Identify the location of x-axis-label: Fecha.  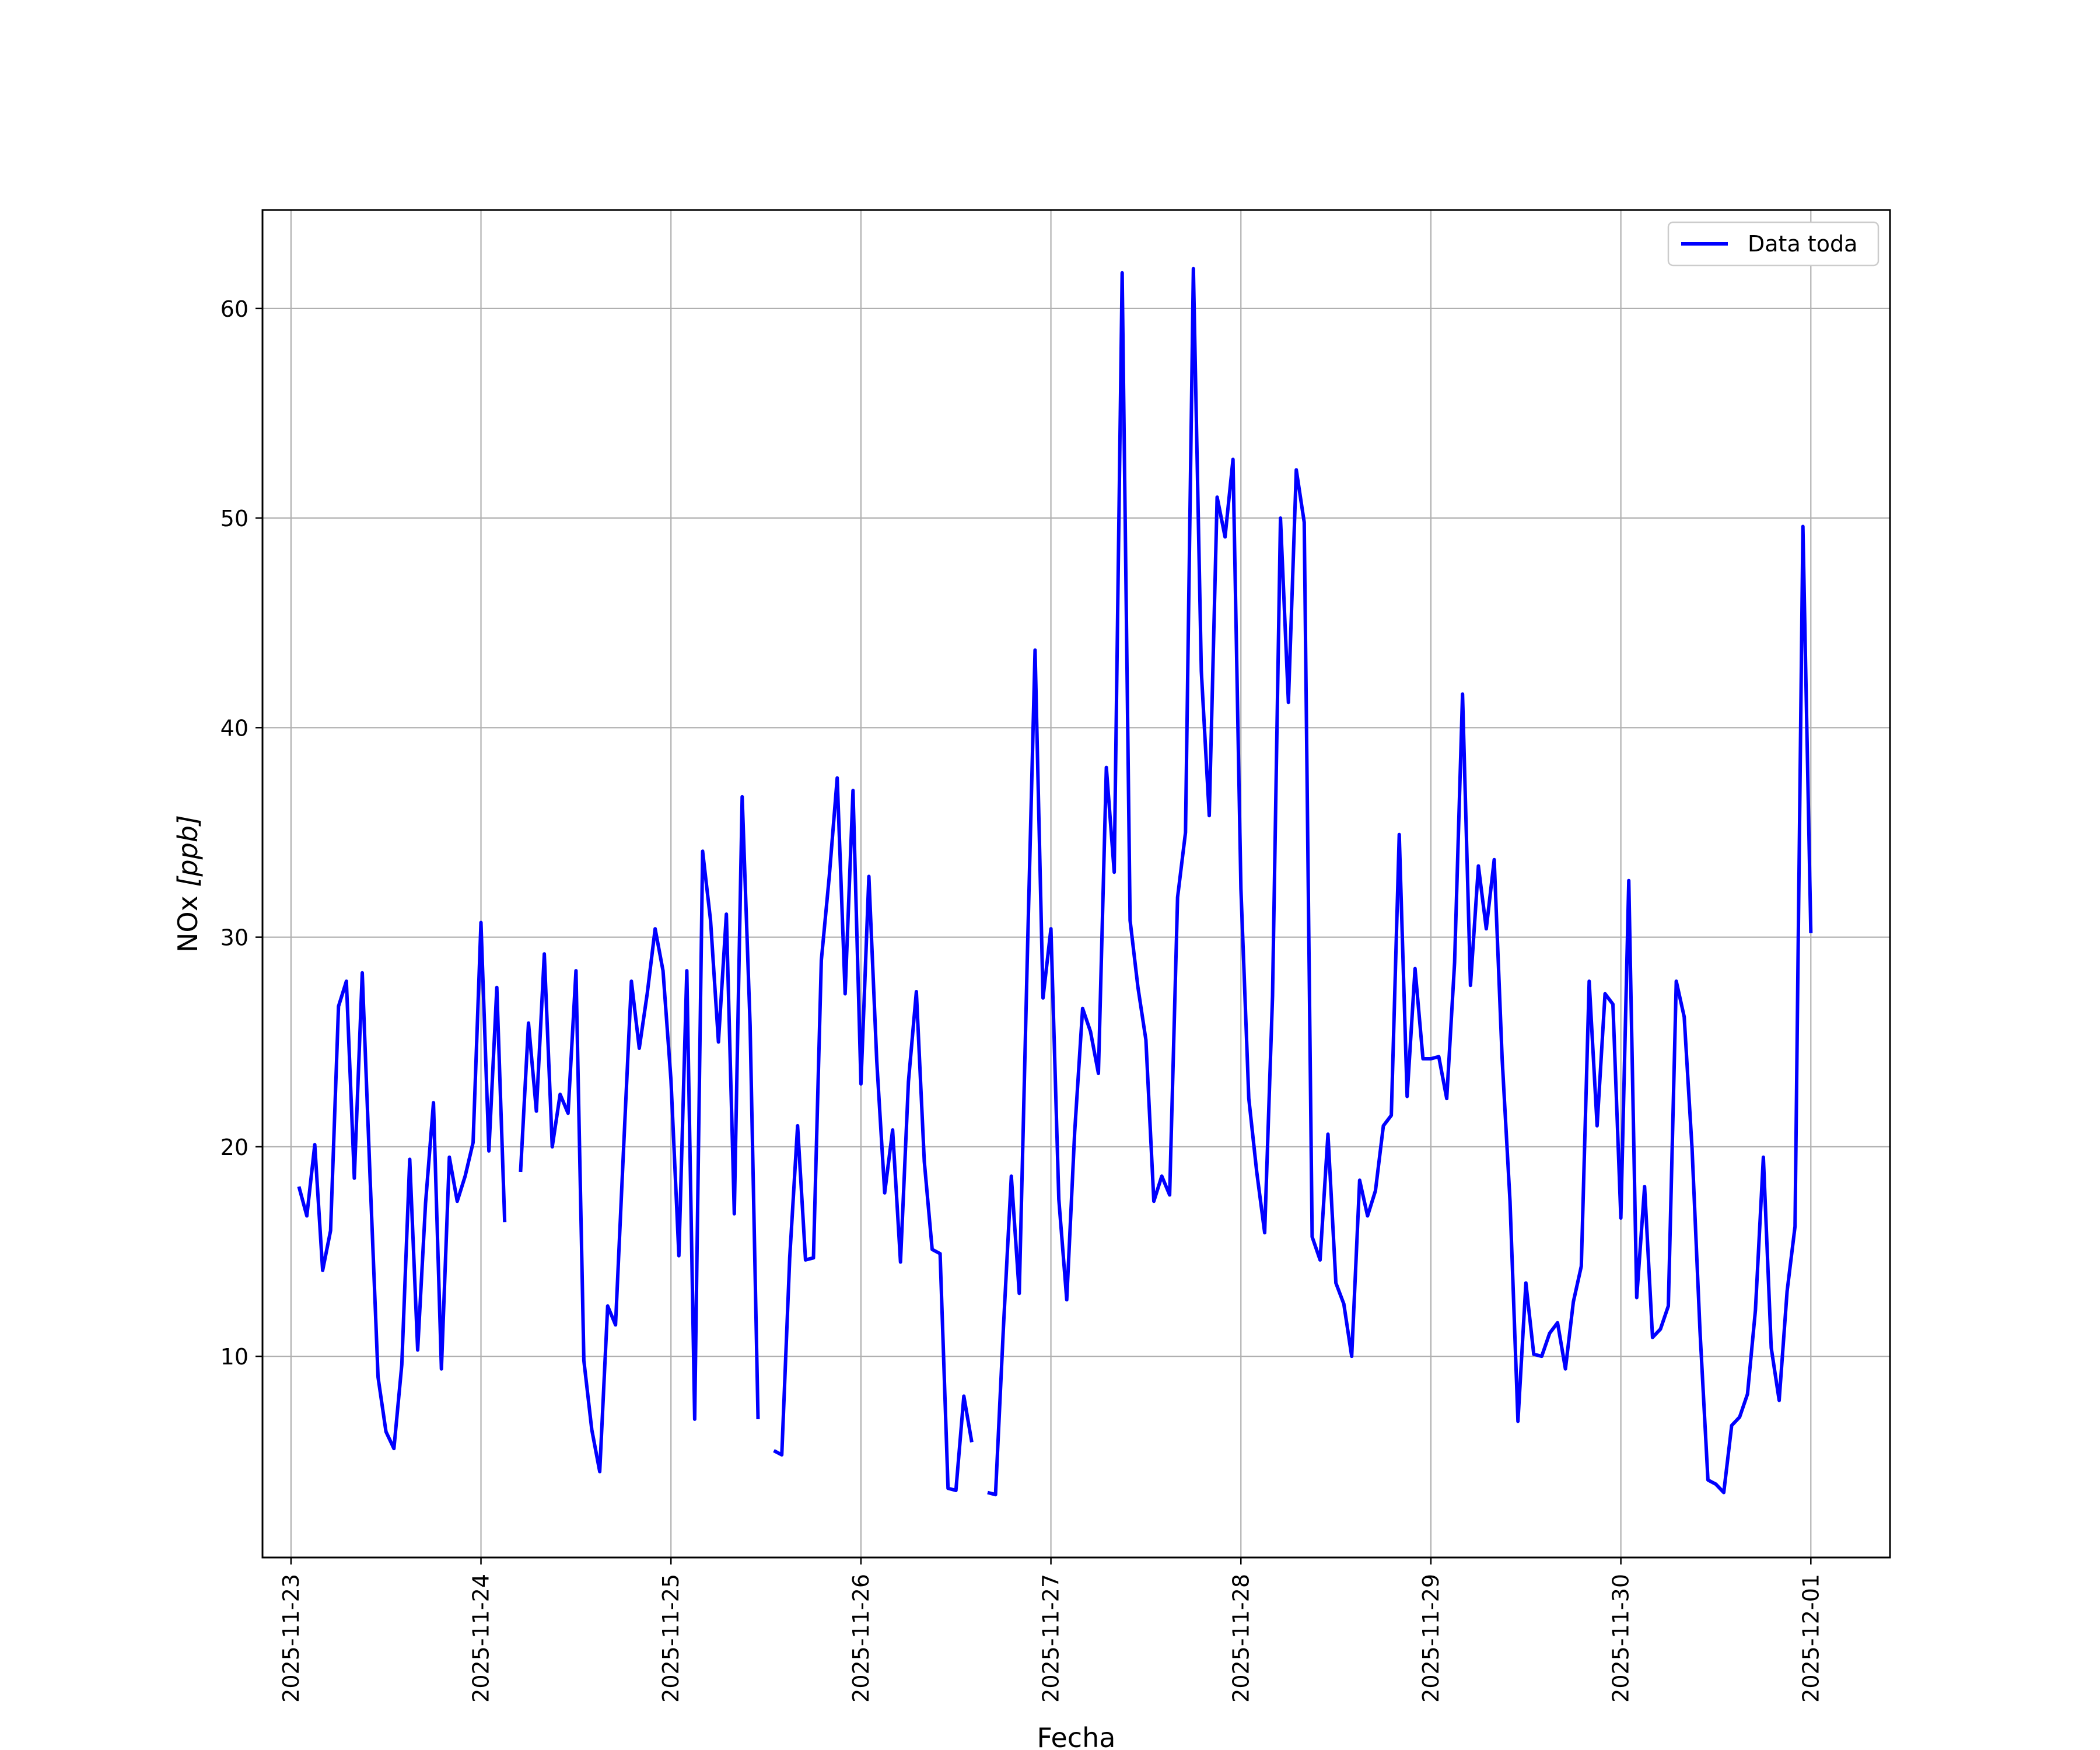
(1076, 1736).